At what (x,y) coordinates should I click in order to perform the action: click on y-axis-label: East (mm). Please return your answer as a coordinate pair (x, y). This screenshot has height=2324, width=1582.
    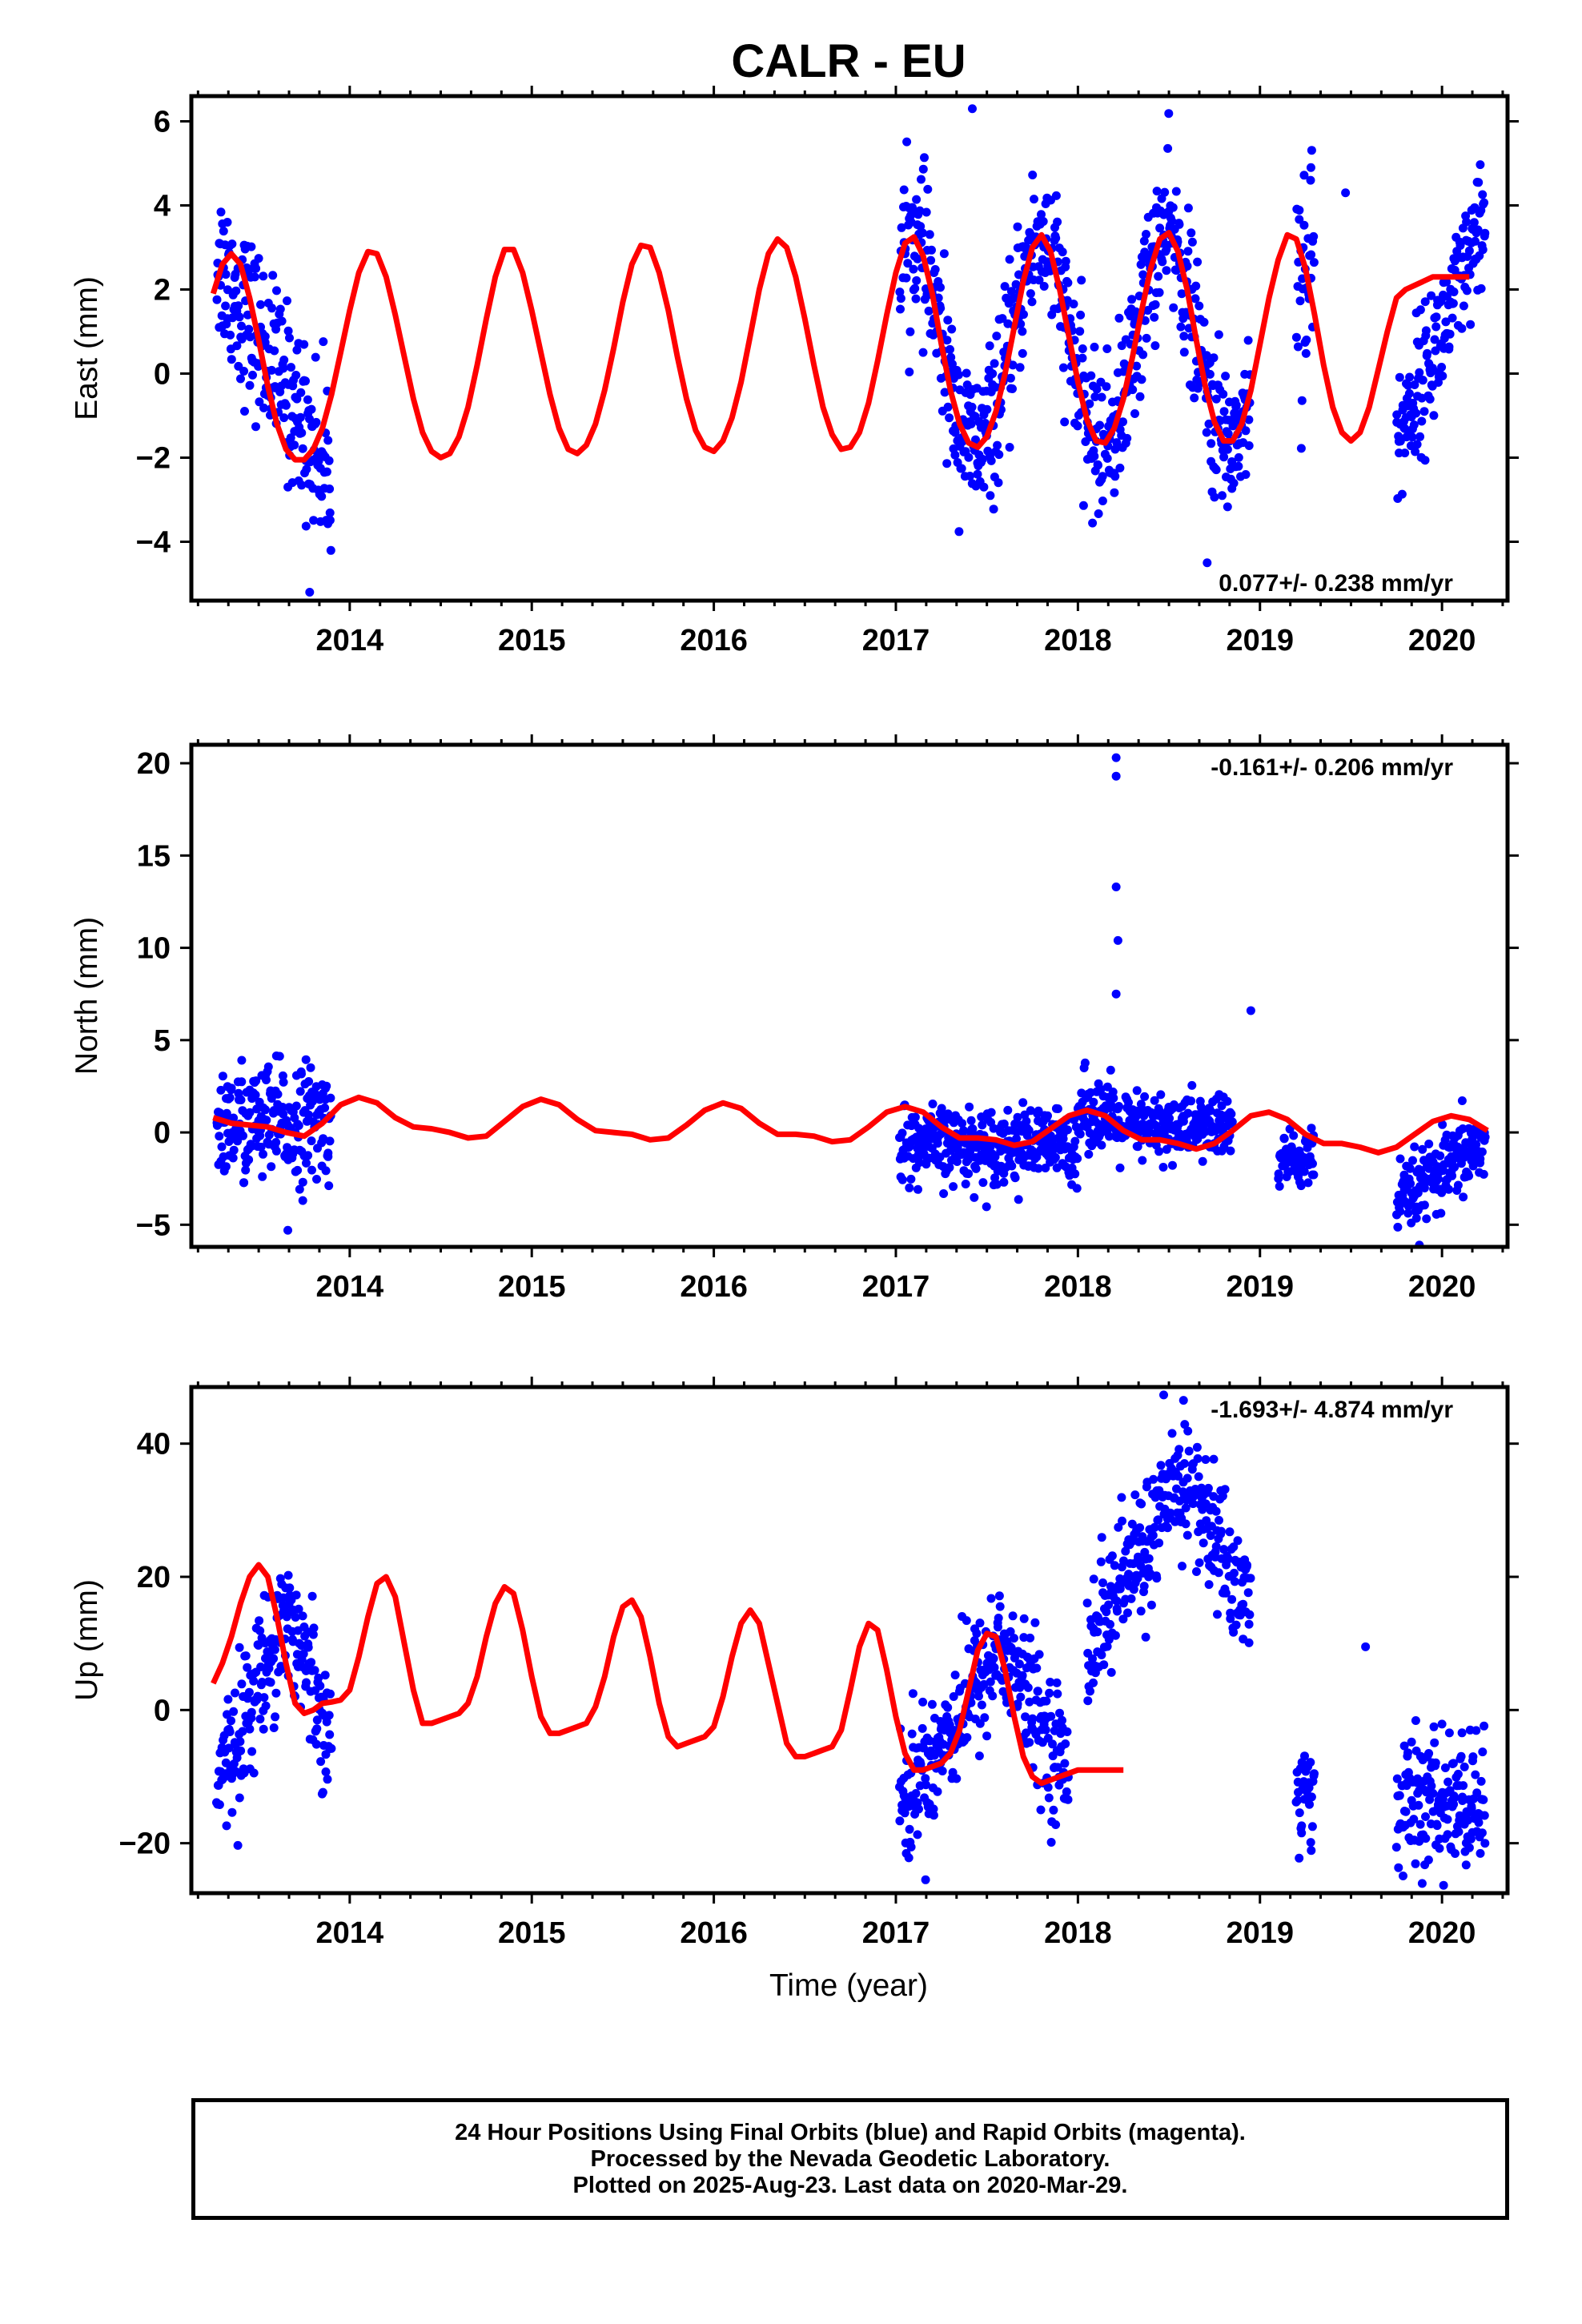
    Looking at the image, I should click on (87, 348).